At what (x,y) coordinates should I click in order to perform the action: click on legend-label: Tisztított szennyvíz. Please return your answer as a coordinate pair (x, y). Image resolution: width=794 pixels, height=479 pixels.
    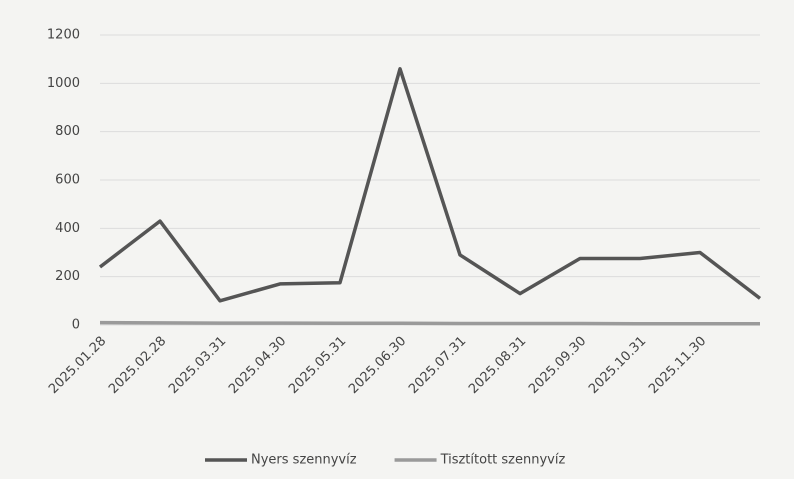
    Looking at the image, I should click on (503, 460).